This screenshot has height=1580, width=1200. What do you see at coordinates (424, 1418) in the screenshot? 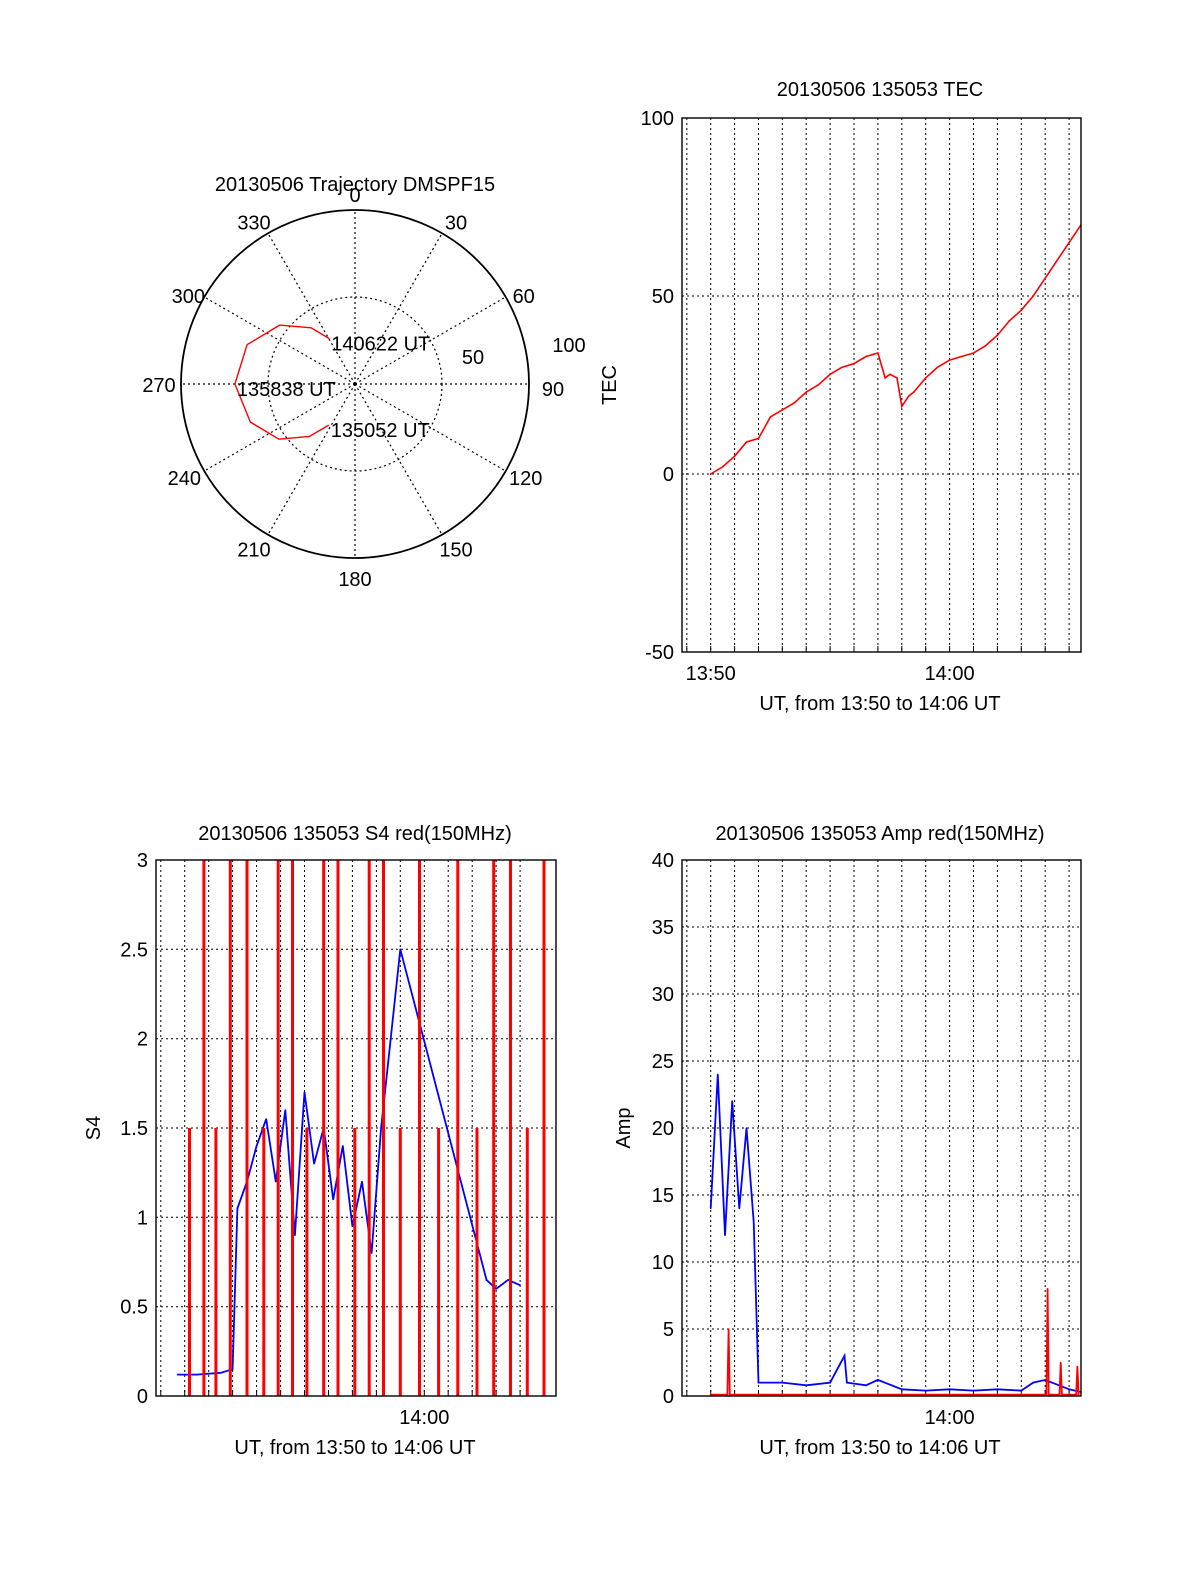
I see `s4-xtick-label: 14:00` at bounding box center [424, 1418].